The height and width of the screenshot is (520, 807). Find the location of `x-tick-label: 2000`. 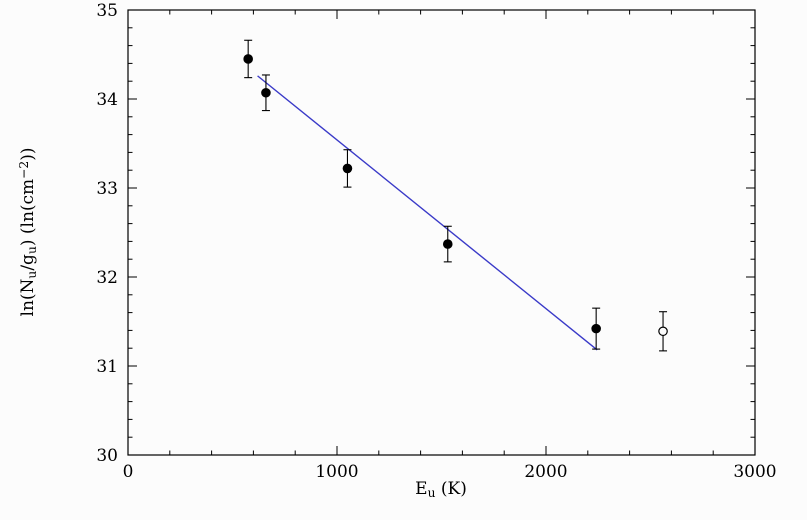

x-tick-label: 2000 is located at coordinates (545, 472).